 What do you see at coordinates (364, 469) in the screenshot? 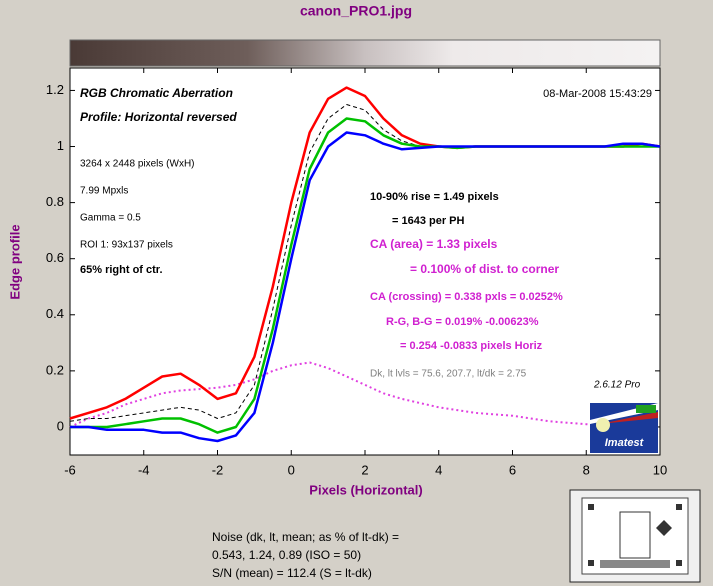
I see `x-tick-label: 2` at bounding box center [364, 469].